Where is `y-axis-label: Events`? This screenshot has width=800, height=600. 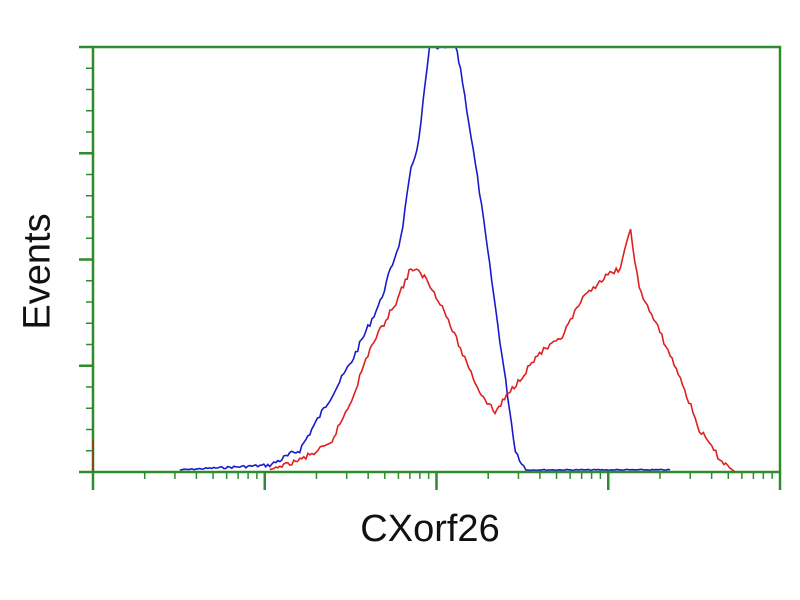 y-axis-label: Events is located at coordinates (37, 271).